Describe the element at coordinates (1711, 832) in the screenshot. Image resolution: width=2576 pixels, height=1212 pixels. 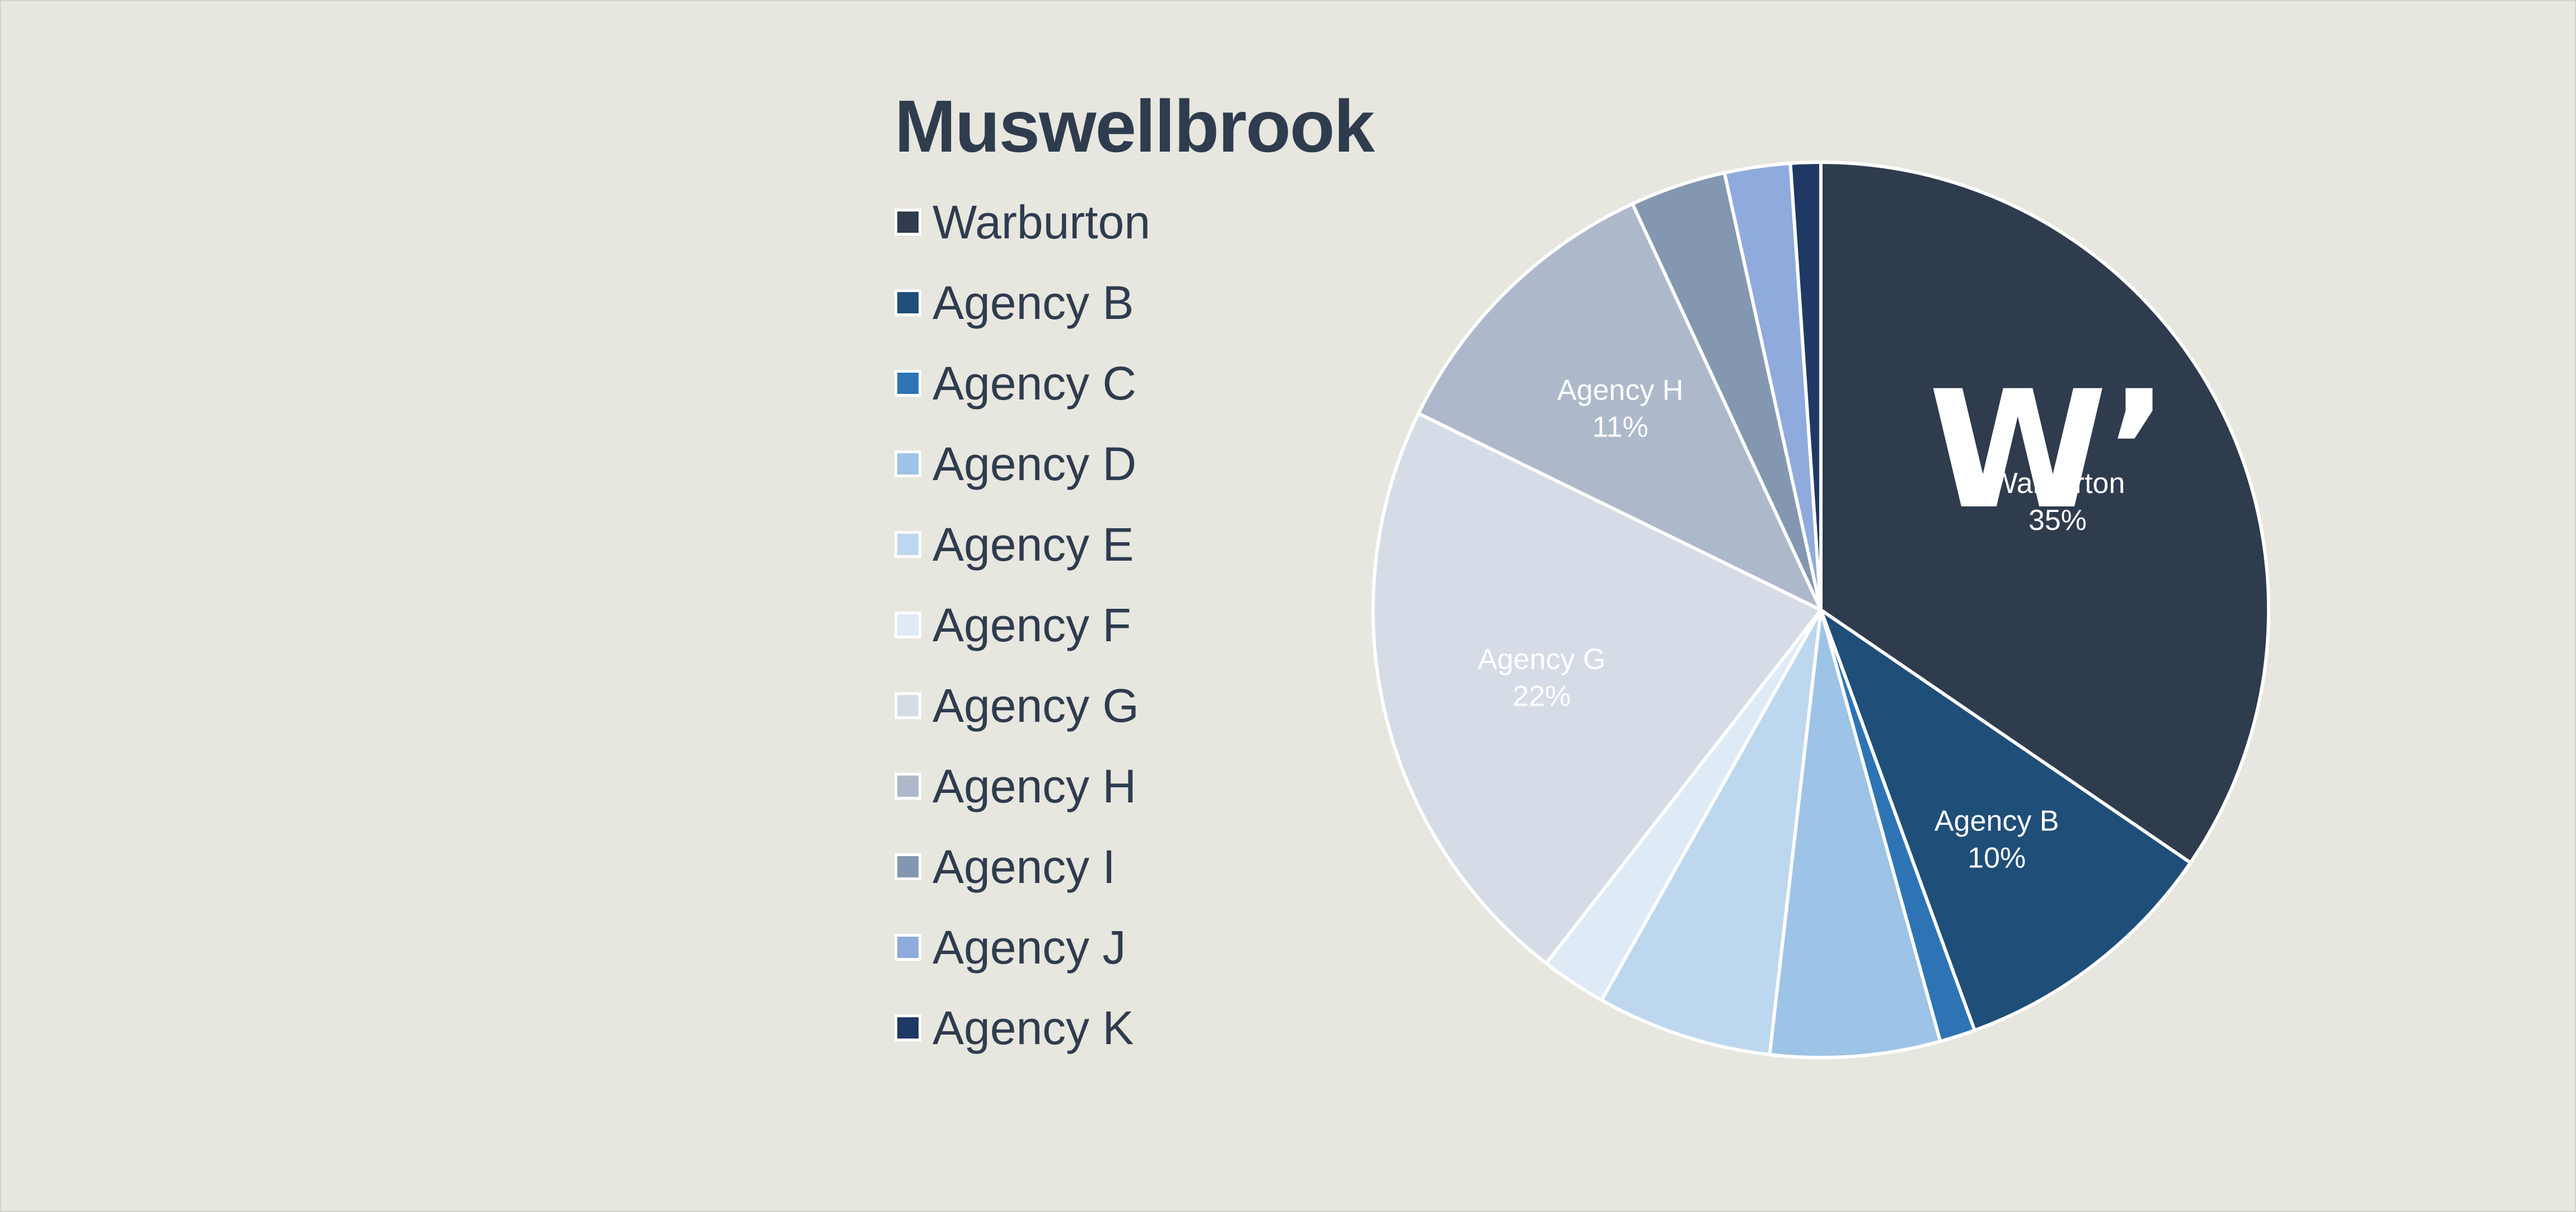
I see `pie-slice-agency-e` at that location.